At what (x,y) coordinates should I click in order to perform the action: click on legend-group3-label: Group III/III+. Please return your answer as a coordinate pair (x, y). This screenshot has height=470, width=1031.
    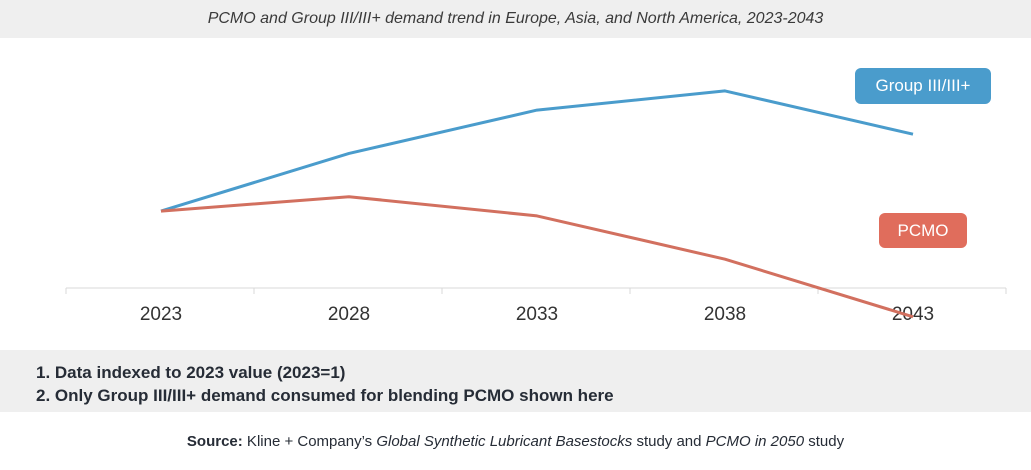
    Looking at the image, I should click on (923, 85).